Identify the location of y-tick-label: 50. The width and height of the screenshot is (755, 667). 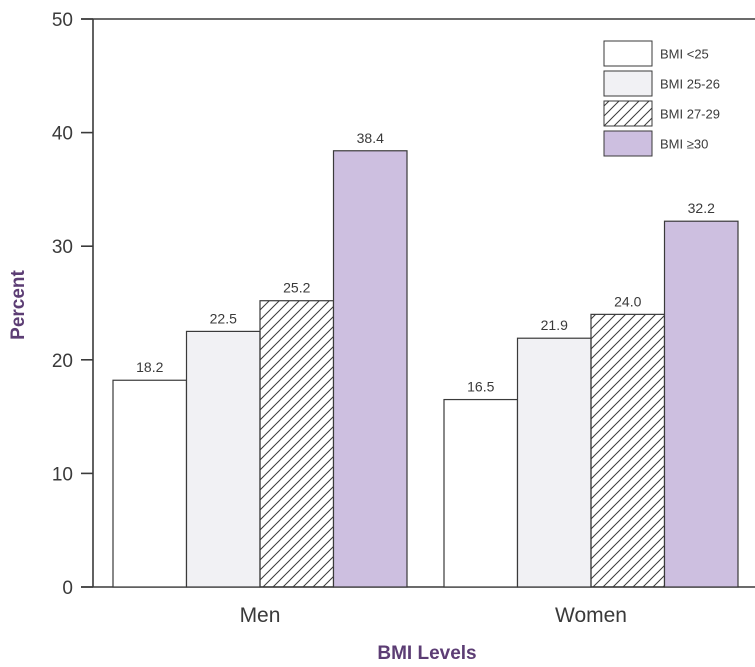
(62, 20).